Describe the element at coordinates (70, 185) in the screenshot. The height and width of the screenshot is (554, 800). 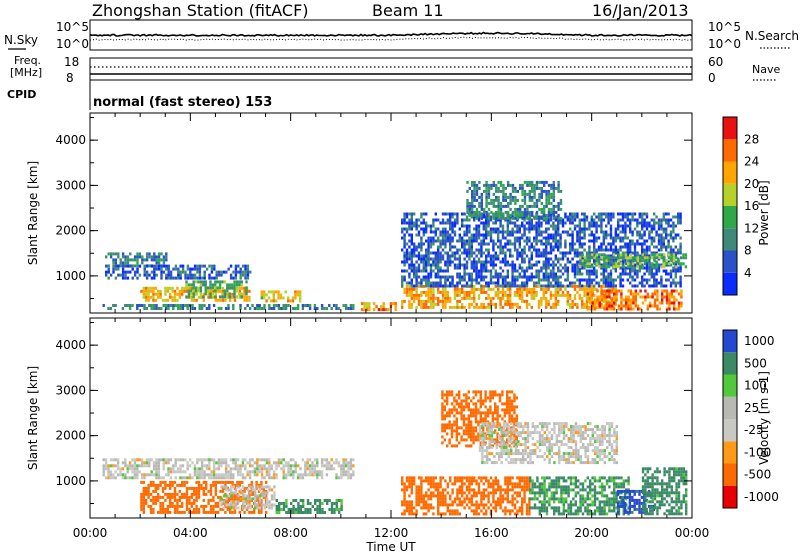
I see `power-ytick-label: 3000` at that location.